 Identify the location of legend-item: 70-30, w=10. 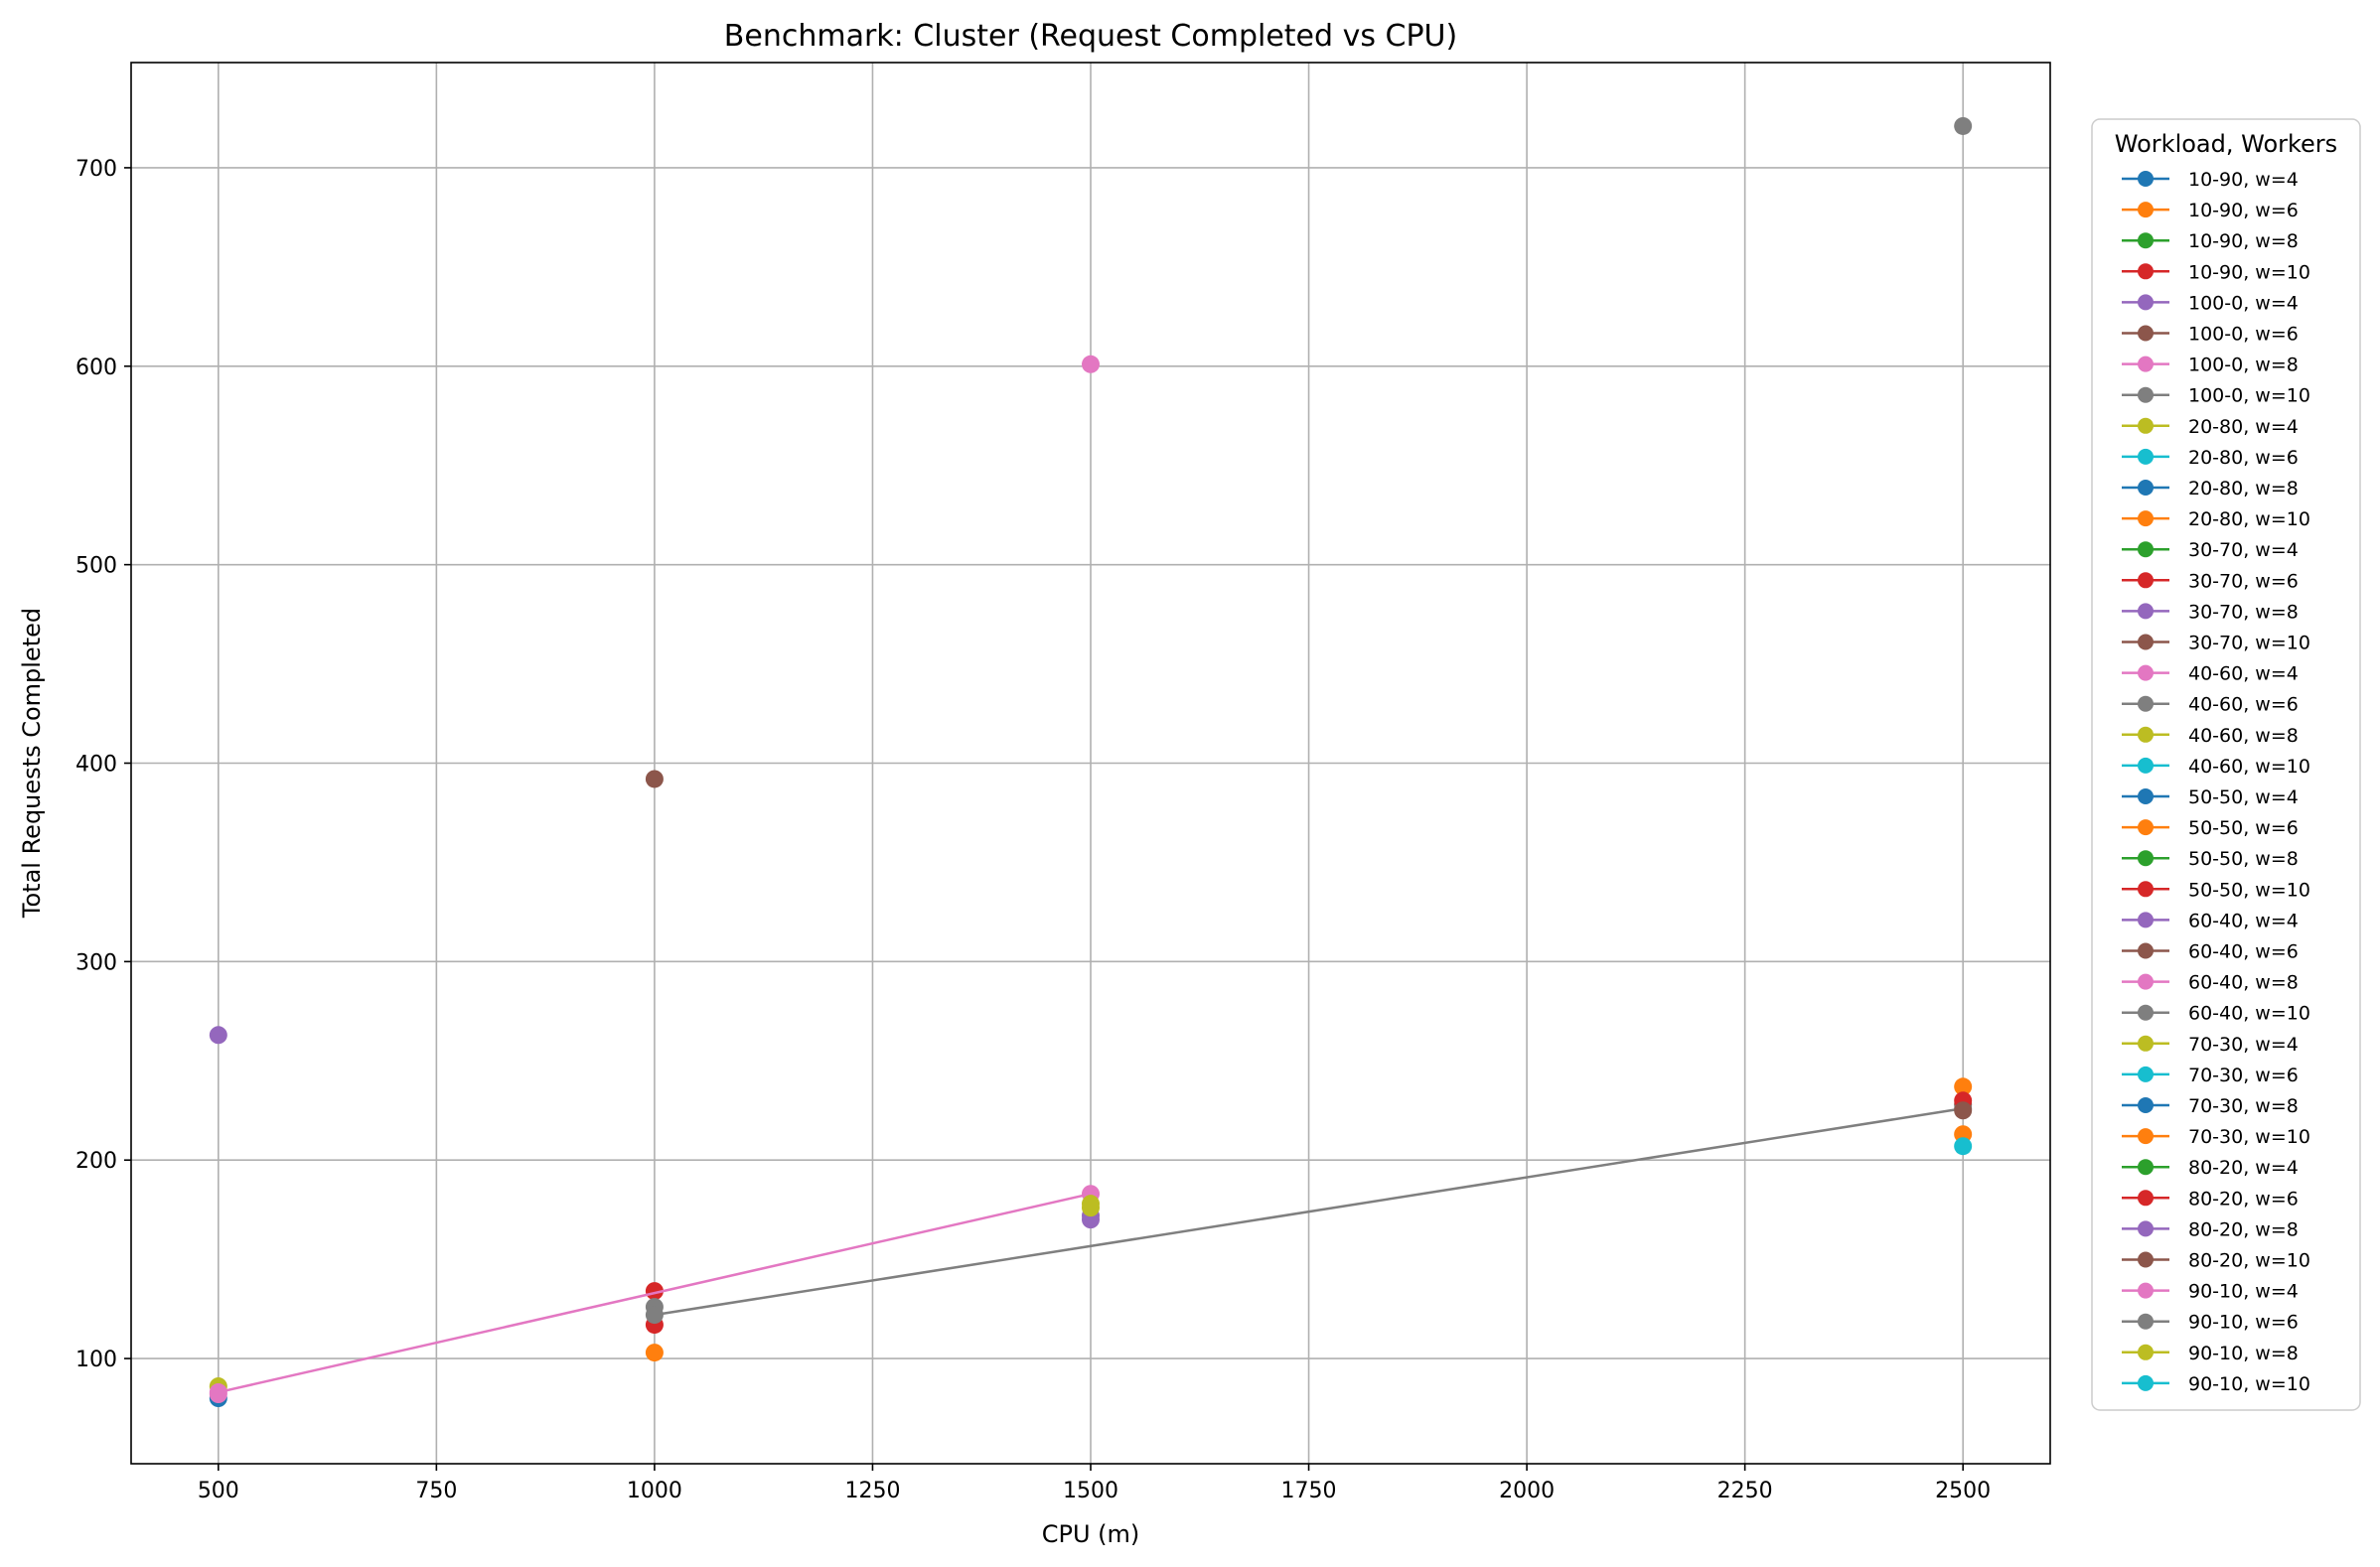
(2216, 1137).